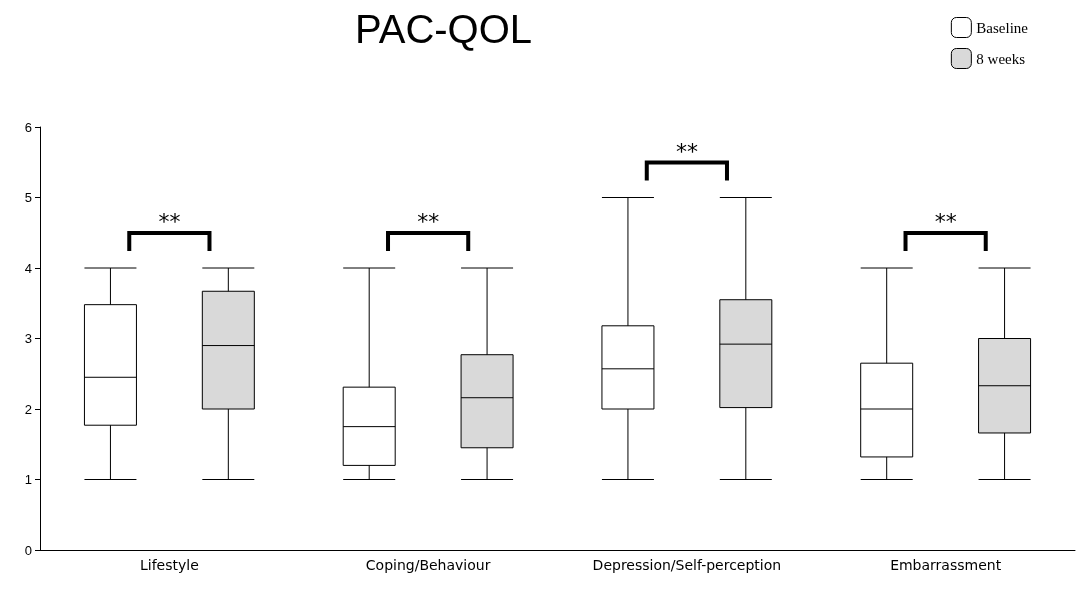  What do you see at coordinates (28, 409) in the screenshot?
I see `y-tick-label: 2` at bounding box center [28, 409].